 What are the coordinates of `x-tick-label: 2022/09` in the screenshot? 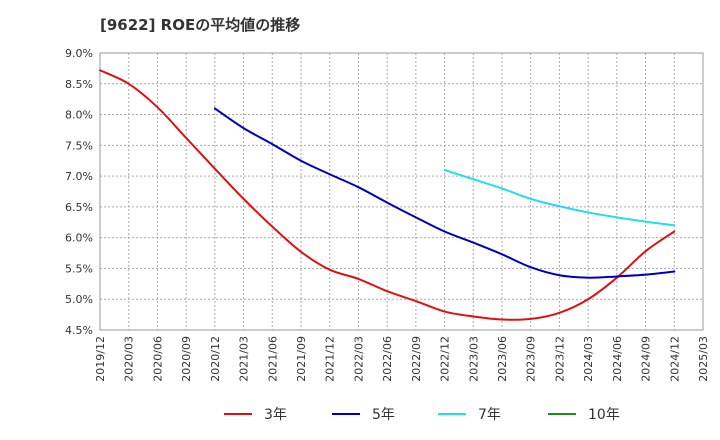 It's located at (416, 359).